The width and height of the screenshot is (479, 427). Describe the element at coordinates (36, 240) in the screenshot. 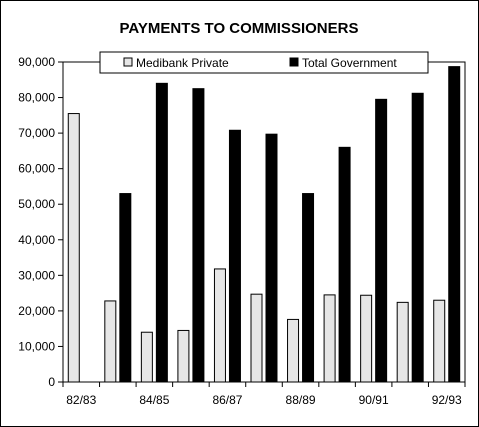

I see `y-tick-label: 40,000` at that location.